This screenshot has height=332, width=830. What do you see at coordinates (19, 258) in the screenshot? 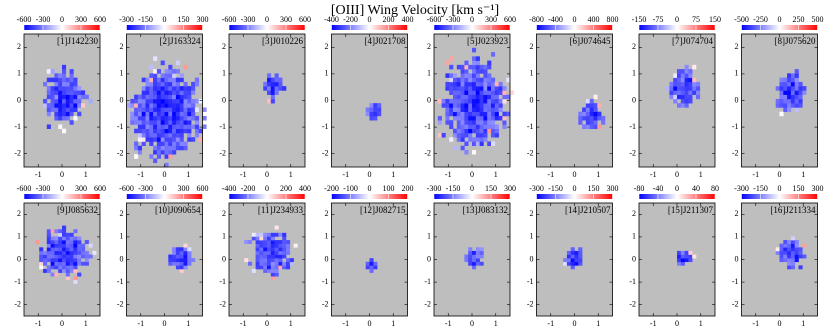
I see `y-tick-label: 0` at bounding box center [19, 258].